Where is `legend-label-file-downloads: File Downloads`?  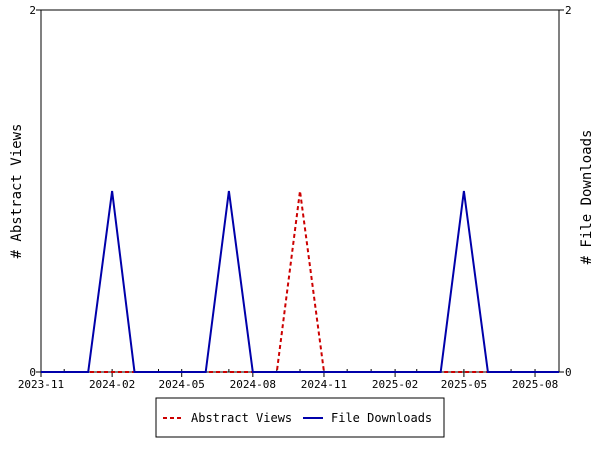
legend-label-file-downloads: File Downloads is located at coordinates (381, 418).